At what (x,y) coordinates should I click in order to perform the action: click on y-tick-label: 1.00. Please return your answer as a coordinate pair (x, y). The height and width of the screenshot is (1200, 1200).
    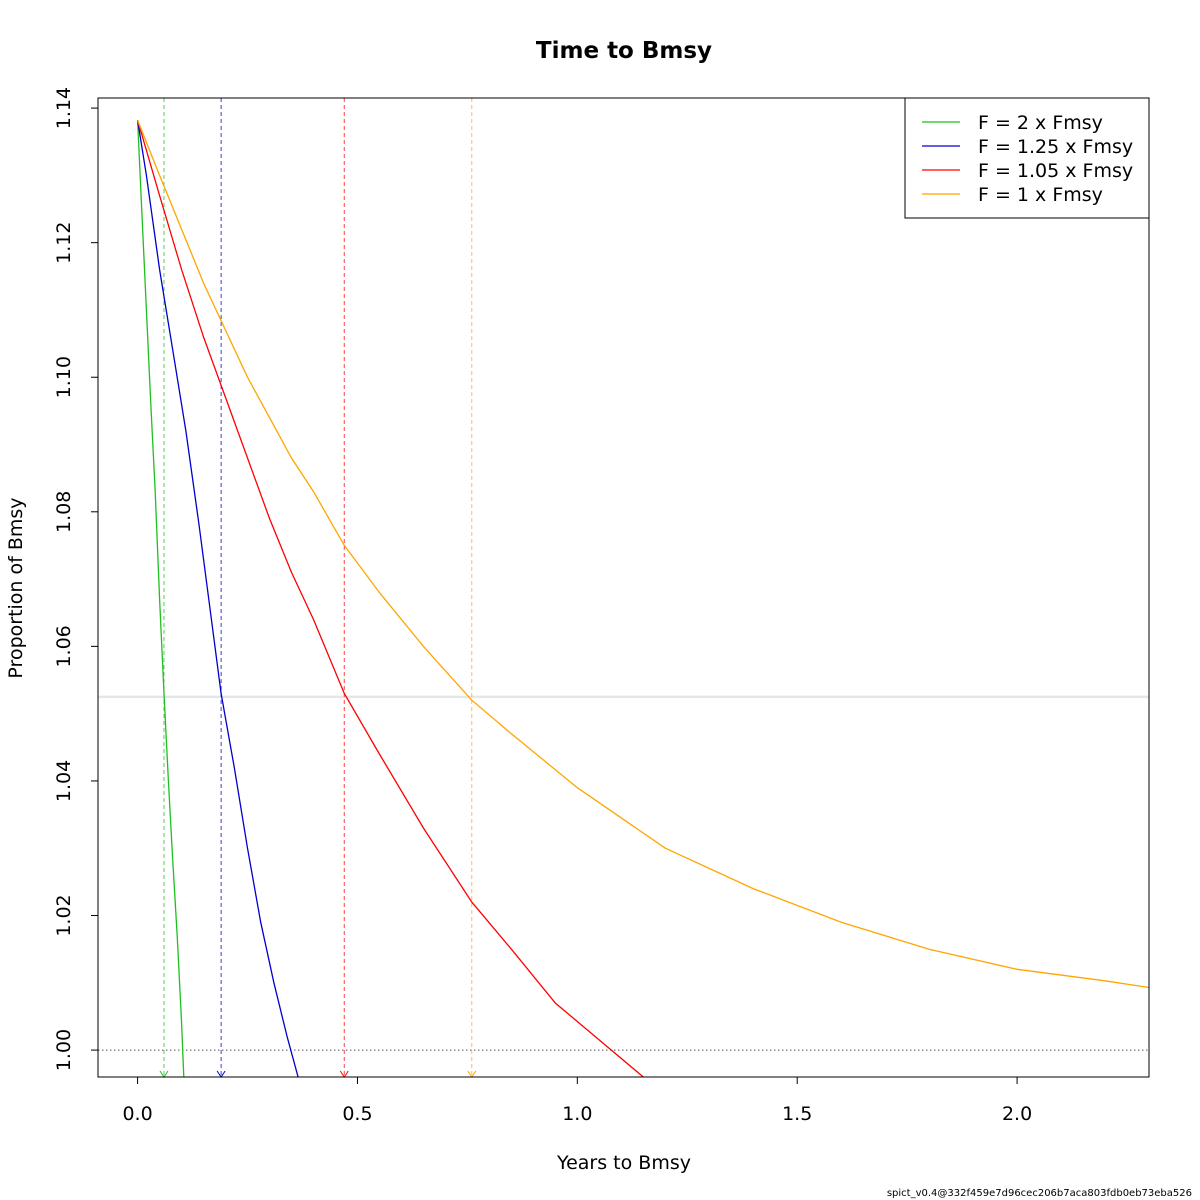
    Looking at the image, I should click on (64, 1050).